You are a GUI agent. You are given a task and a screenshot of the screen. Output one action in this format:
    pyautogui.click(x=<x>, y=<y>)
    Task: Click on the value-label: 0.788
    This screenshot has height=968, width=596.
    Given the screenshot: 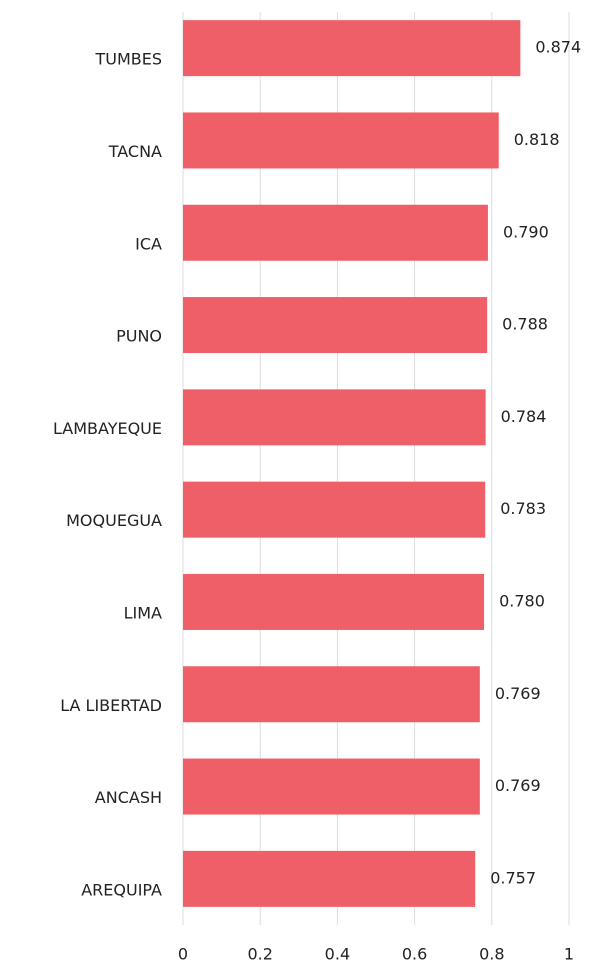 What is the action you would take?
    pyautogui.click(x=525, y=324)
    